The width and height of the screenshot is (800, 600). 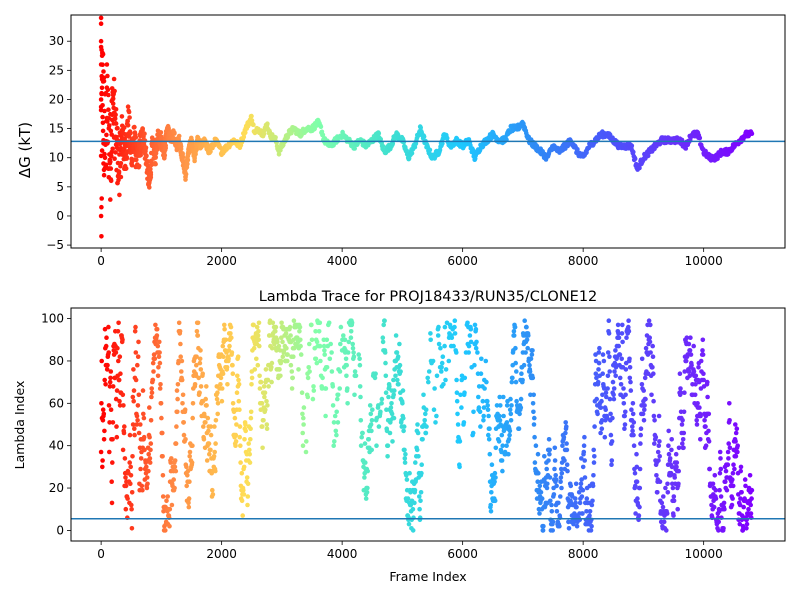 I want to click on y-tick-label: 15, so click(x=56, y=129).